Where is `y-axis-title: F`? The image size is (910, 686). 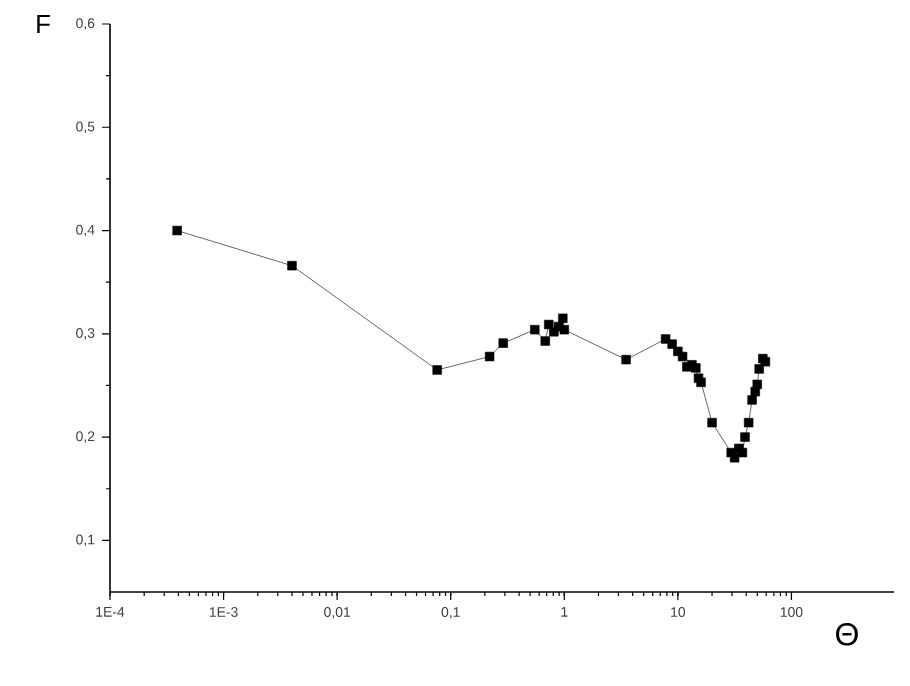
y-axis-title: F is located at coordinates (43, 24).